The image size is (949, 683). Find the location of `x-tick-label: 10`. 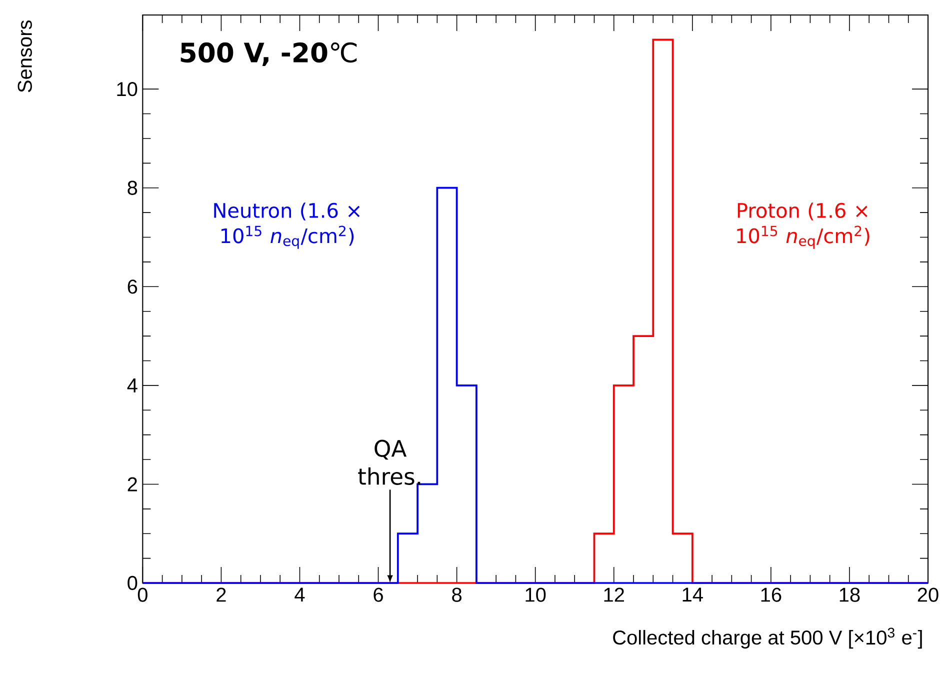

x-tick-label: 10 is located at coordinates (536, 595).